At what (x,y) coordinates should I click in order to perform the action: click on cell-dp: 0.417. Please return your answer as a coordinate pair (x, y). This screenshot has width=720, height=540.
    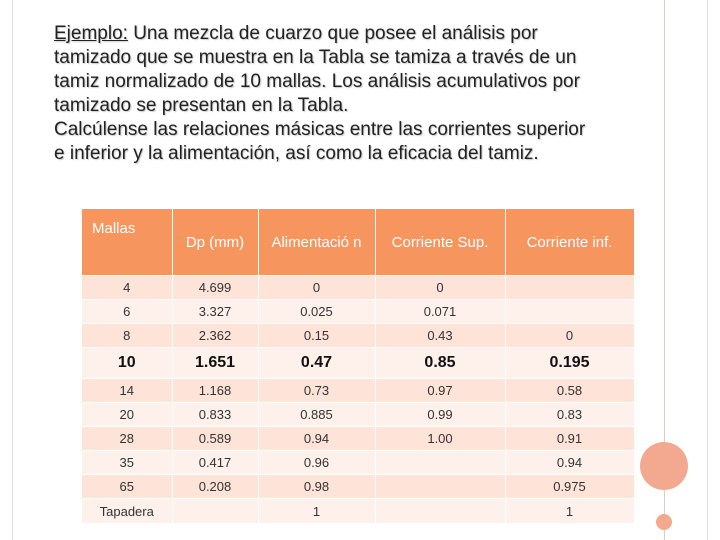
    Looking at the image, I should click on (215, 462).